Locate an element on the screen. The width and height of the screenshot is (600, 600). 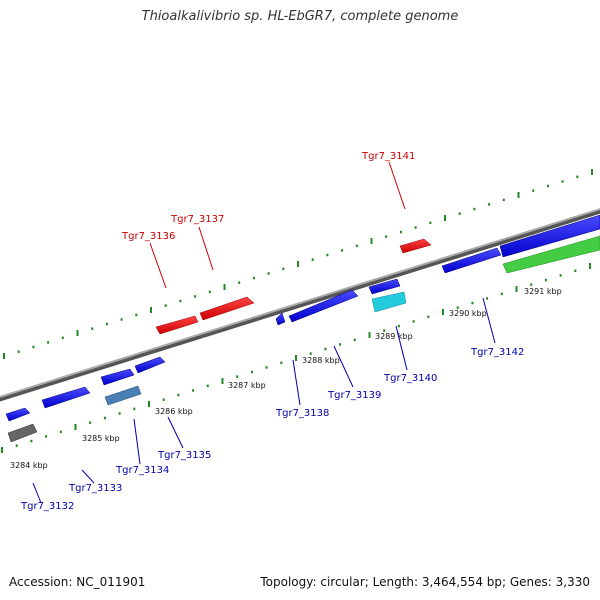
gene-label-tgr7-3137: Tgr7_3137 is located at coordinates (197, 219).